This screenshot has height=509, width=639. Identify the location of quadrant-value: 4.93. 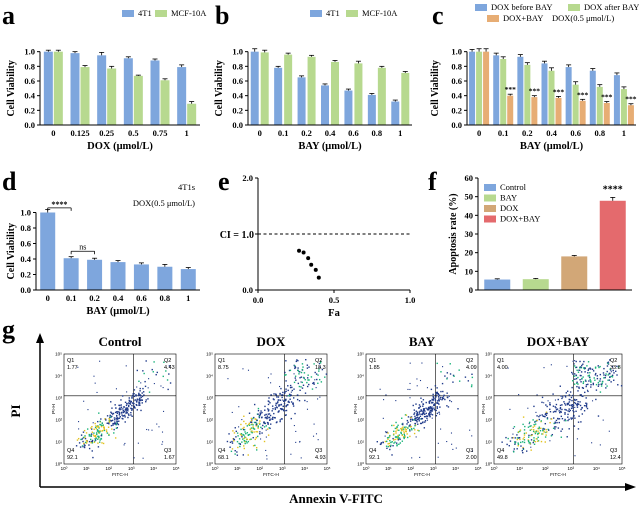
(320, 458).